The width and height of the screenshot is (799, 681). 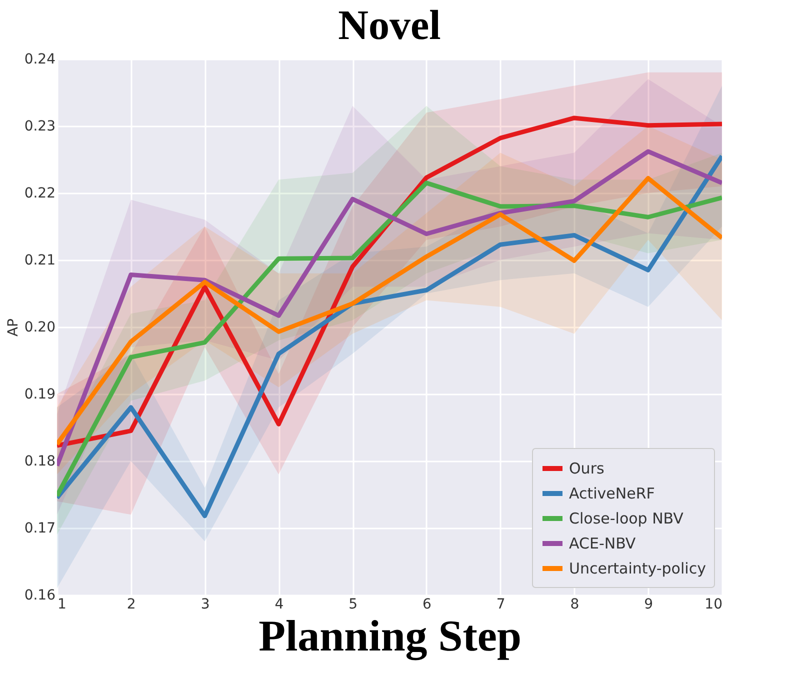 What do you see at coordinates (205, 604) in the screenshot?
I see `x-tick-label: 3` at bounding box center [205, 604].